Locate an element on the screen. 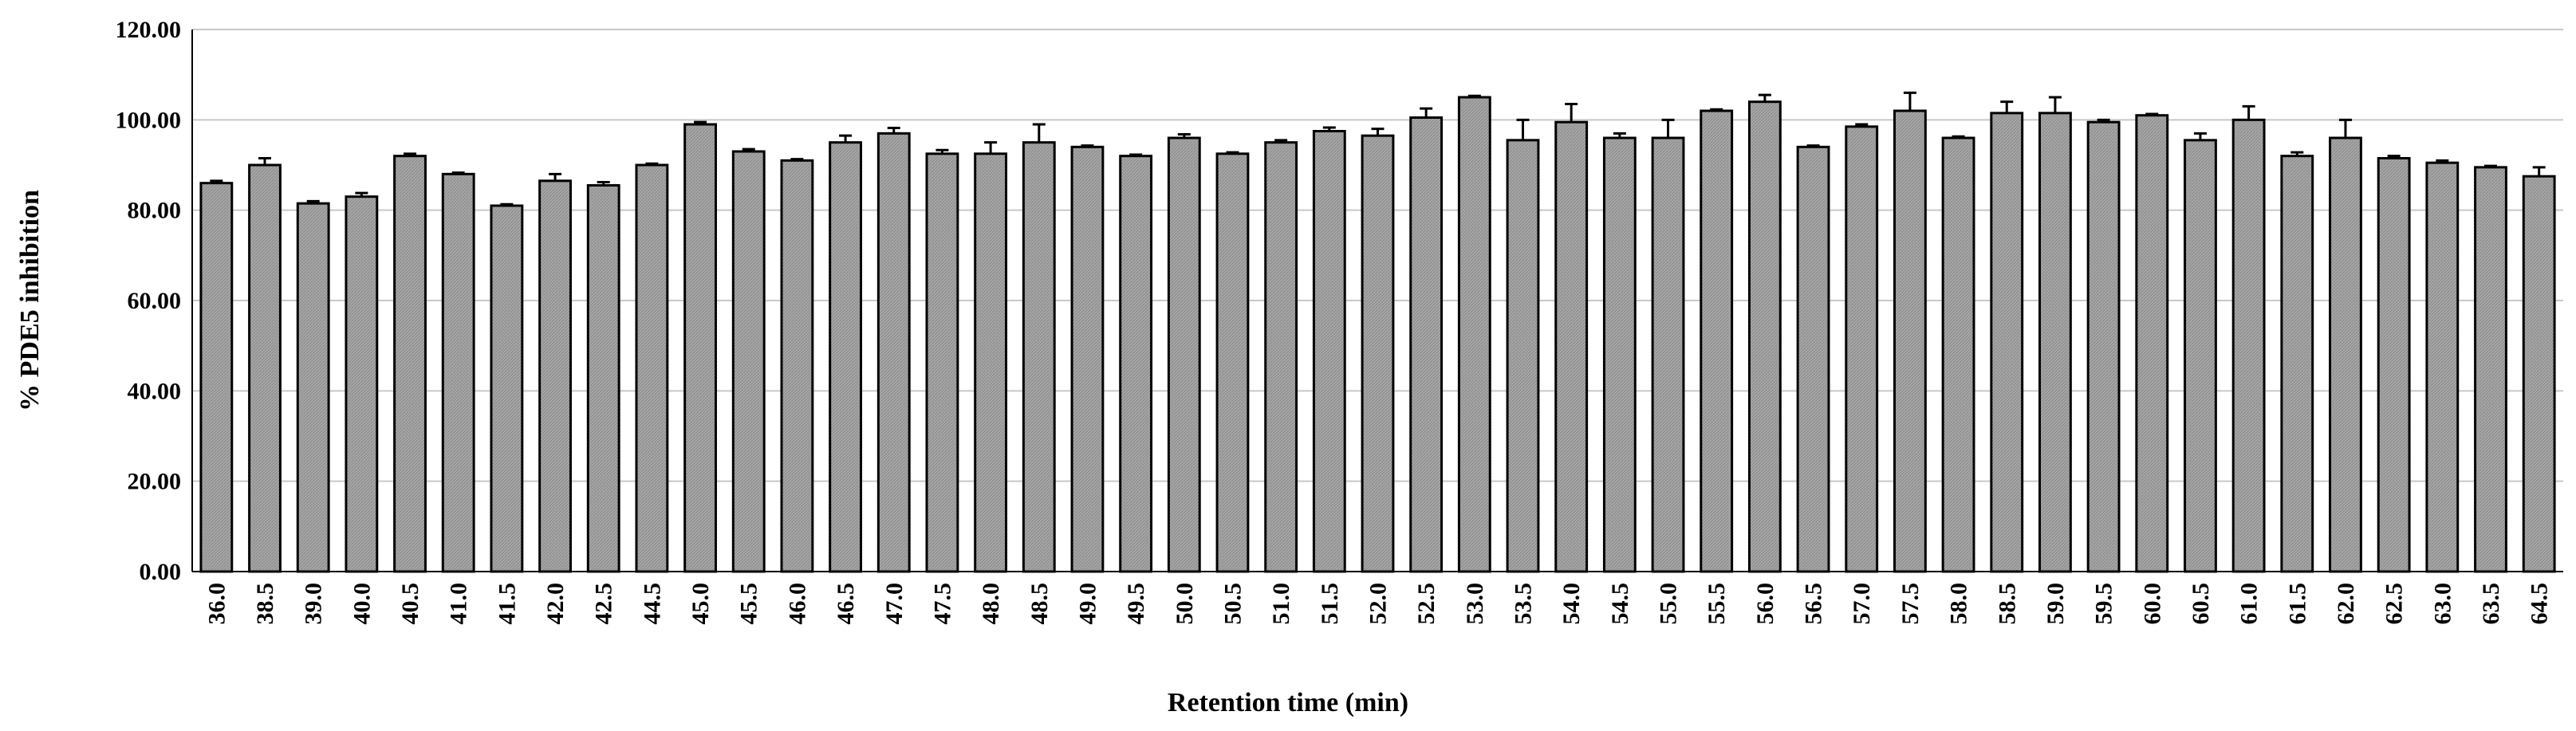  x-tick-label: 59.5 is located at coordinates (2104, 604).